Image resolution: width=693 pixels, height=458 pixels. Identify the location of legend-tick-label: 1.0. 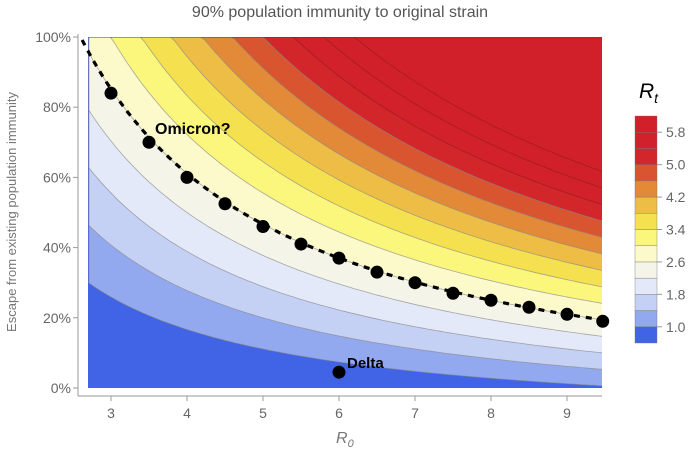
(676, 327).